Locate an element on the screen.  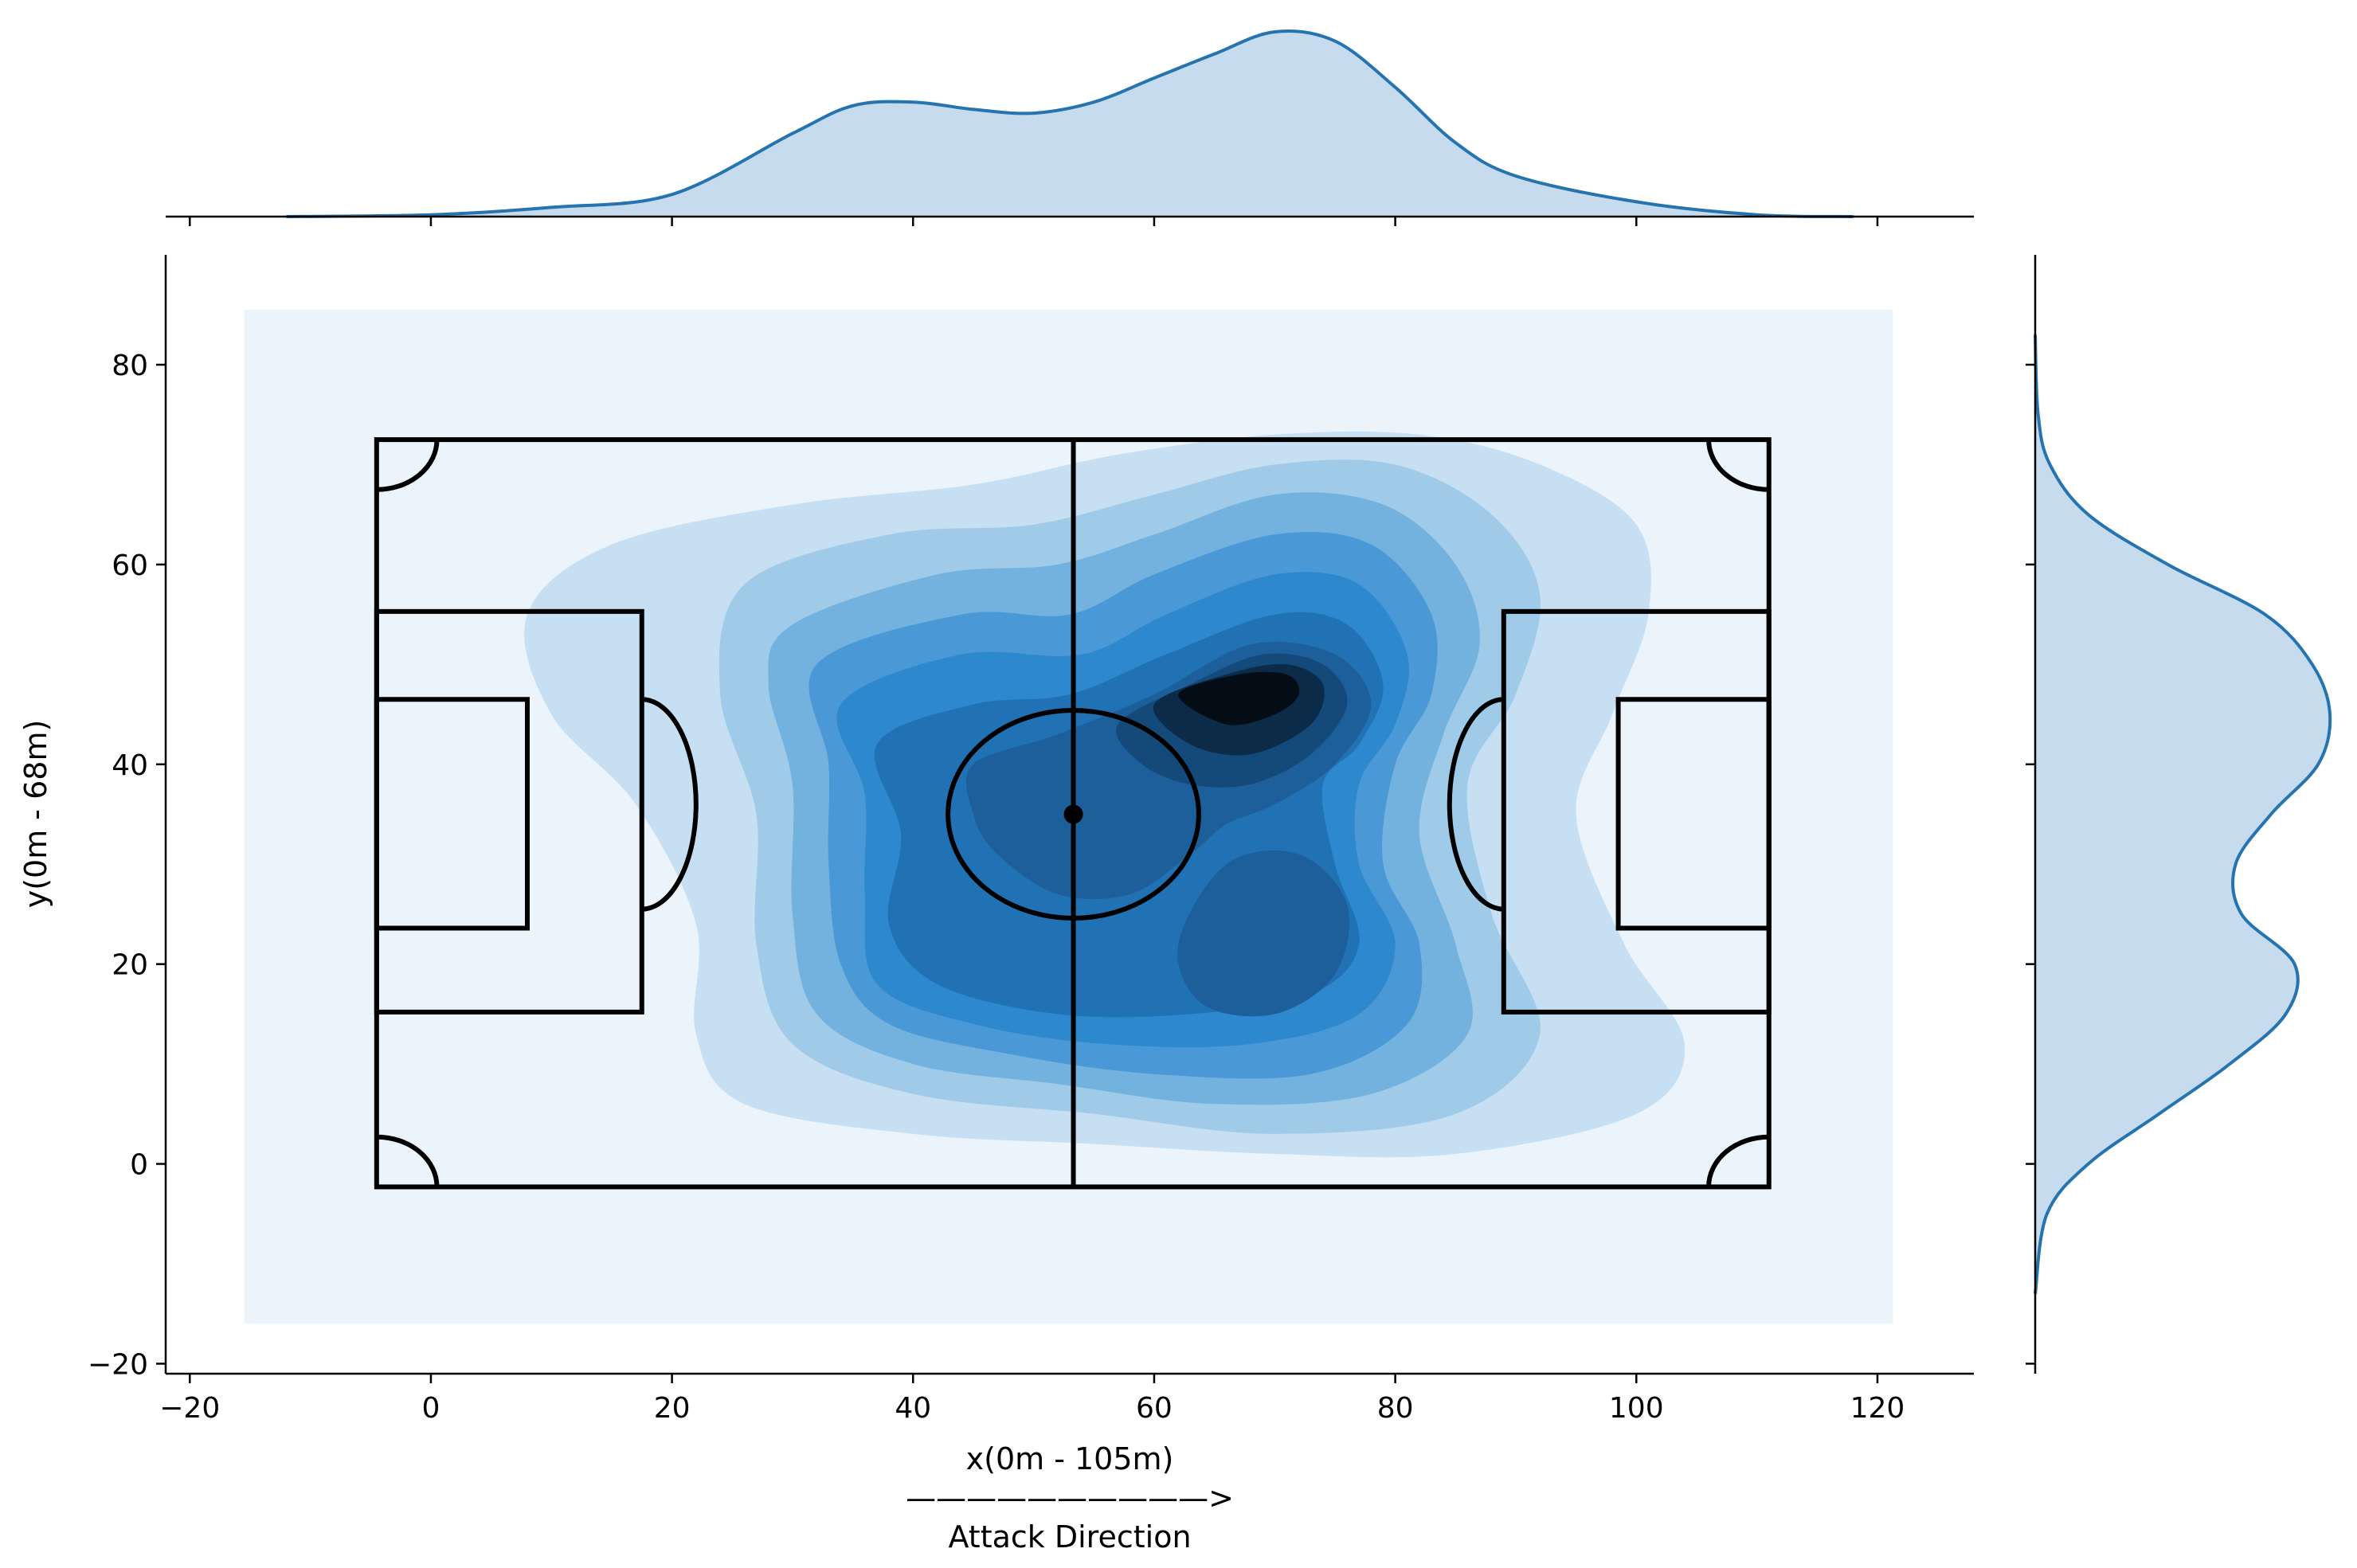
right-marginal-fill is located at coordinates (2183, 814).